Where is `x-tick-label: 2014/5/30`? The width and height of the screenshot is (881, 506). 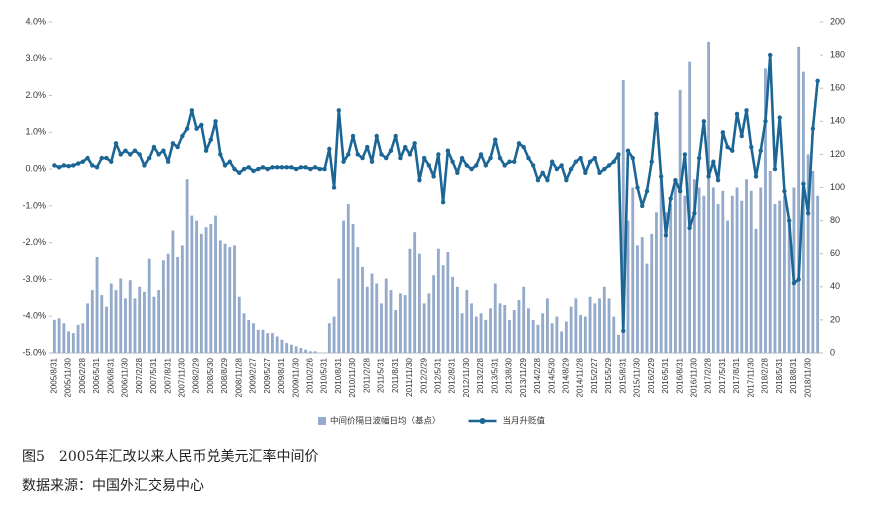 x-tick-label: 2014/5/30 is located at coordinates (551, 375).